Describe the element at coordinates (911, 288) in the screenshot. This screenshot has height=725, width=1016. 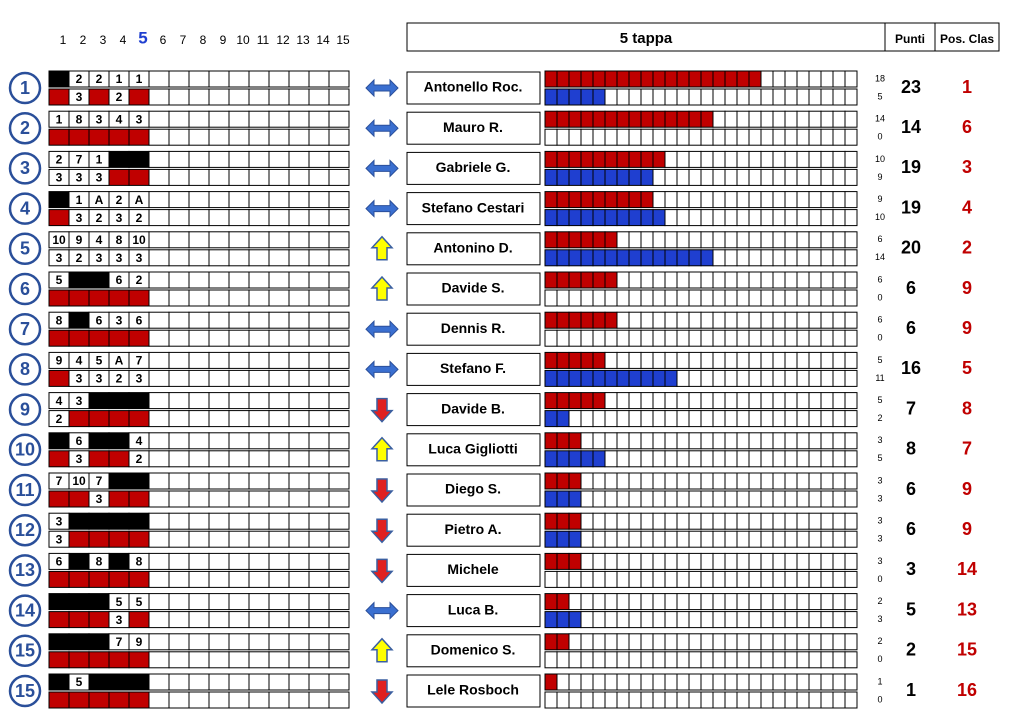
I see `punti: 6` at that location.